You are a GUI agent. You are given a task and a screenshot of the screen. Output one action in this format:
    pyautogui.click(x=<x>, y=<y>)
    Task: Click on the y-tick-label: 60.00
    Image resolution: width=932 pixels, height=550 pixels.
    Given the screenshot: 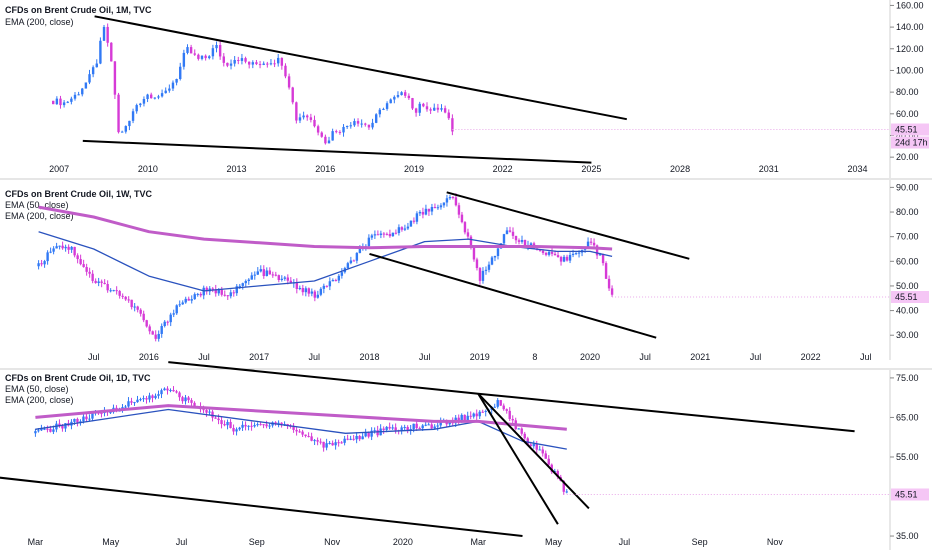 What is the action you would take?
    pyautogui.click(x=907, y=261)
    